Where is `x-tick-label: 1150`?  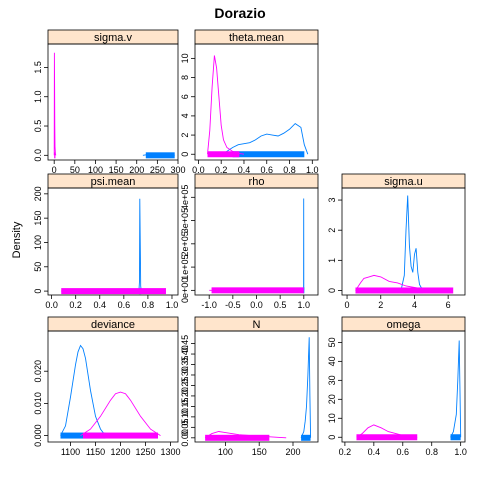 x-tick-label: 1150 is located at coordinates (95, 452).